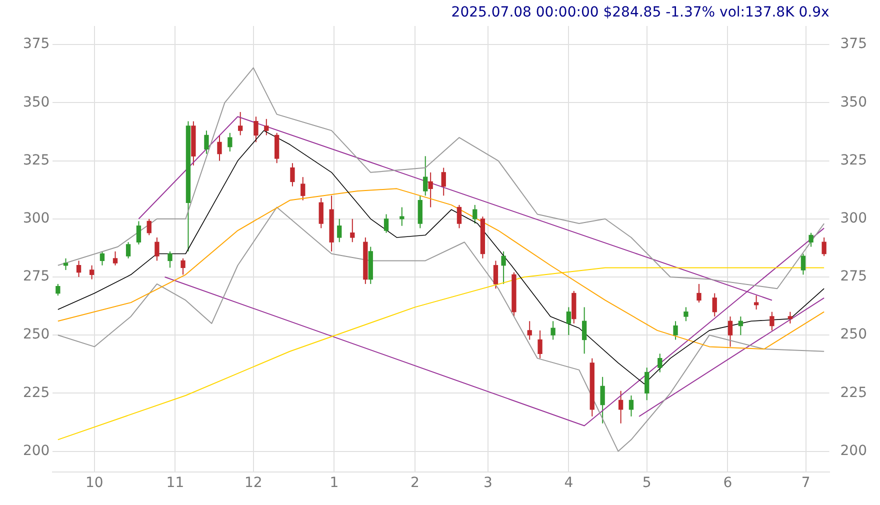  What do you see at coordinates (253, 483) in the screenshot?
I see `x-tick-label: 12` at bounding box center [253, 483].